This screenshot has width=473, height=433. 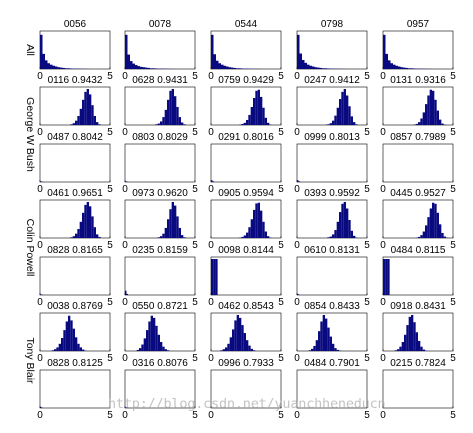 I want to click on panel-title: 0462 0.8543, so click(x=246, y=306).